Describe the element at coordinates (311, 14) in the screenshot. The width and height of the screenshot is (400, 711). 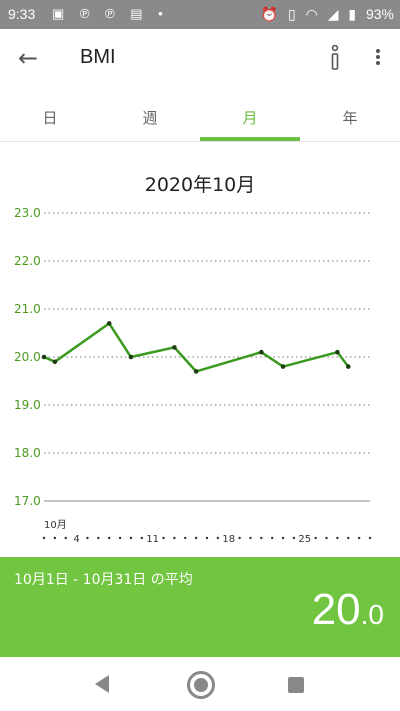
I see `wifi-icon: ◠` at that location.